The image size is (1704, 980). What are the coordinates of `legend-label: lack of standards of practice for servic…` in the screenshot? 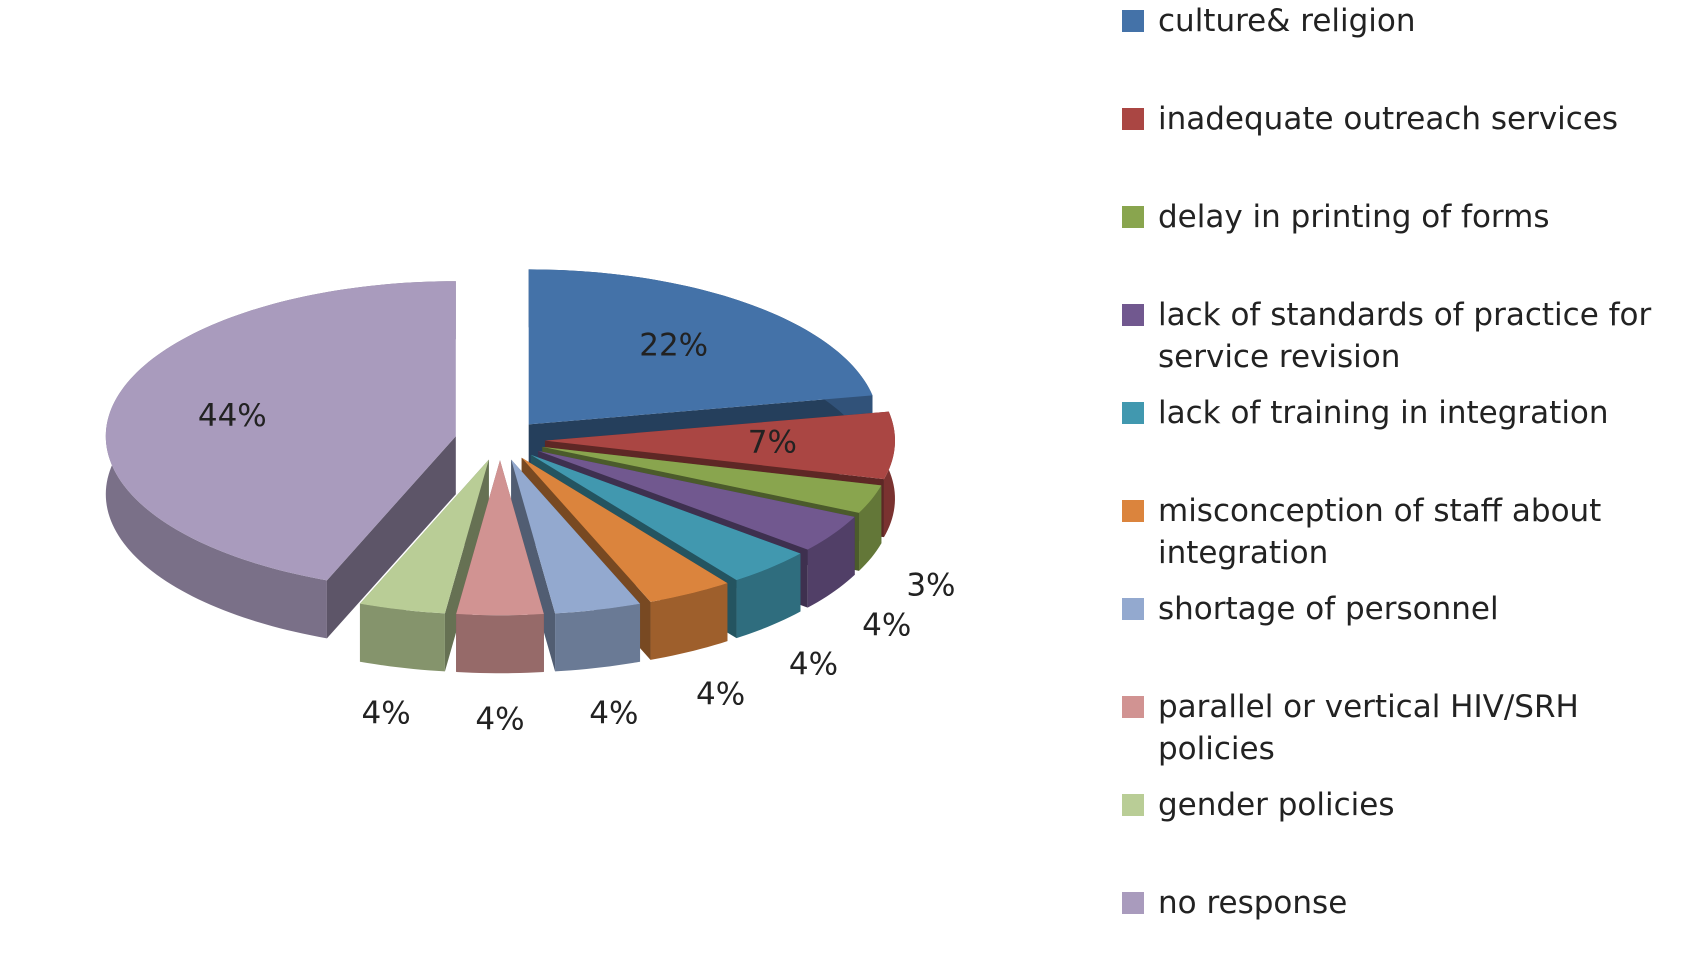 It's located at (1405, 336).